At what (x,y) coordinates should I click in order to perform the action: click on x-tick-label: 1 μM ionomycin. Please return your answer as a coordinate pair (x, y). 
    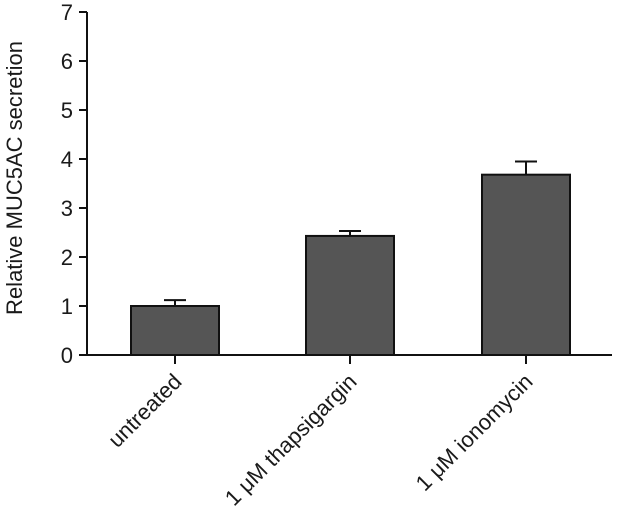
    Looking at the image, I should click on (474, 432).